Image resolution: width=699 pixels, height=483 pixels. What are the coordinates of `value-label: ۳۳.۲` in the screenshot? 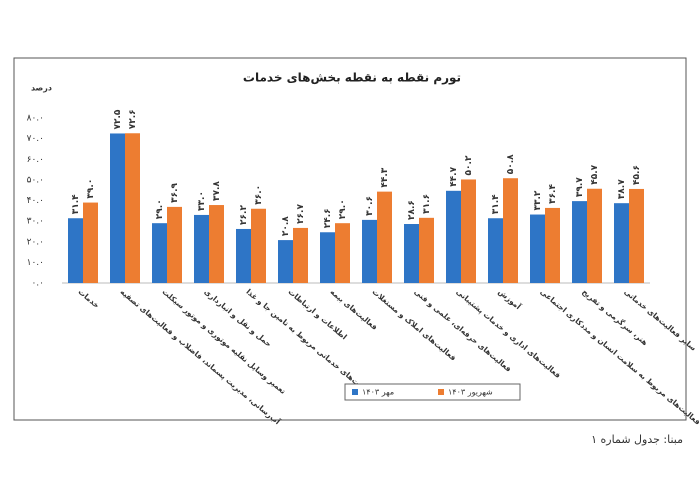 It's located at (538, 200).